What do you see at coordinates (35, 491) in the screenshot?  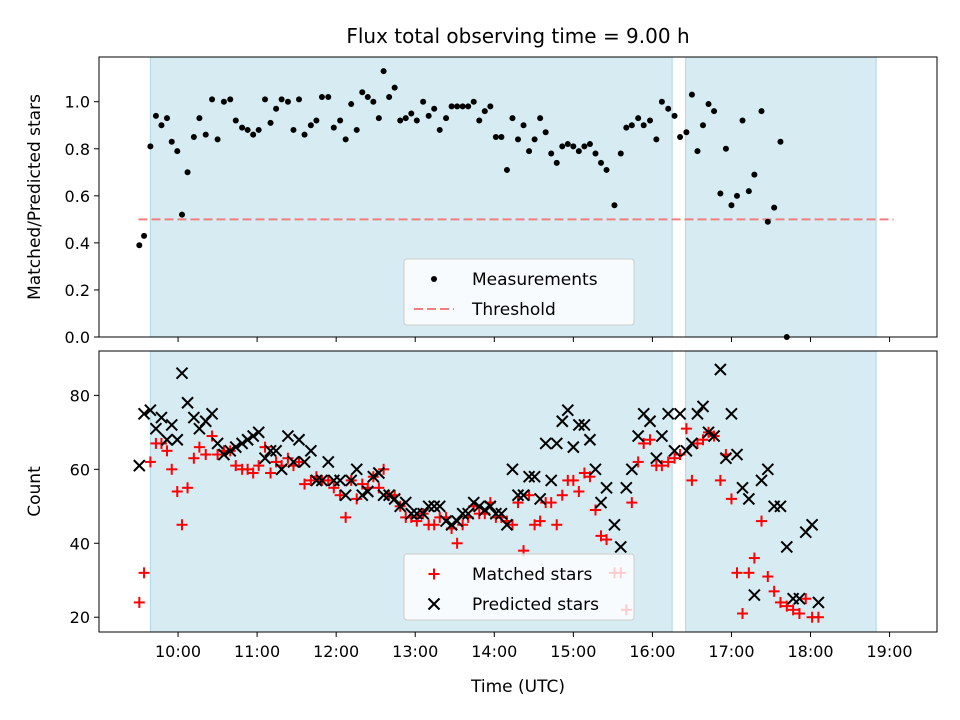 I see `count-y-axis-label: Count` at bounding box center [35, 491].